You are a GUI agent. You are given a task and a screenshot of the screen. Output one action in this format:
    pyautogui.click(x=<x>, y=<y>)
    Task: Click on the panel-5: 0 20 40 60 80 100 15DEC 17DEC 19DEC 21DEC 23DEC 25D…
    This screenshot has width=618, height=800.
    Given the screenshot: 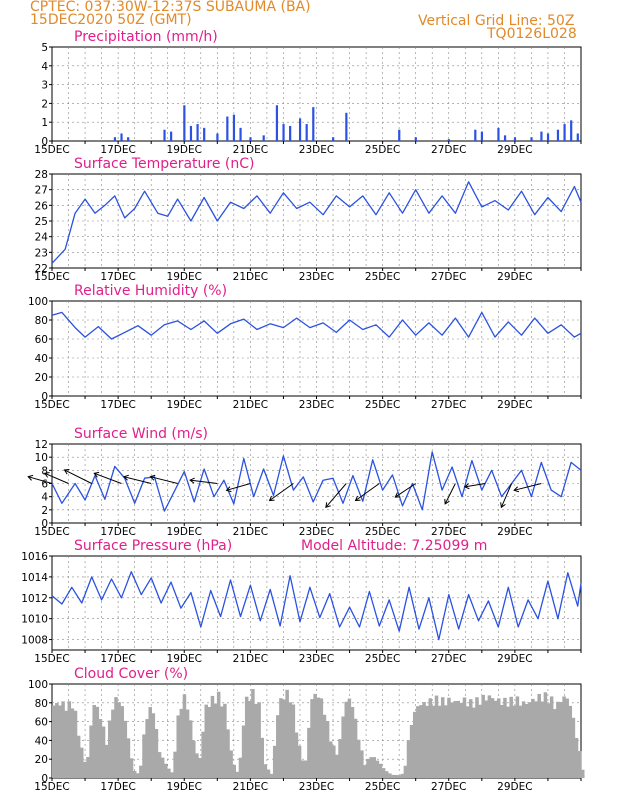 What is the action you would take?
    pyautogui.click(x=306, y=729)
    